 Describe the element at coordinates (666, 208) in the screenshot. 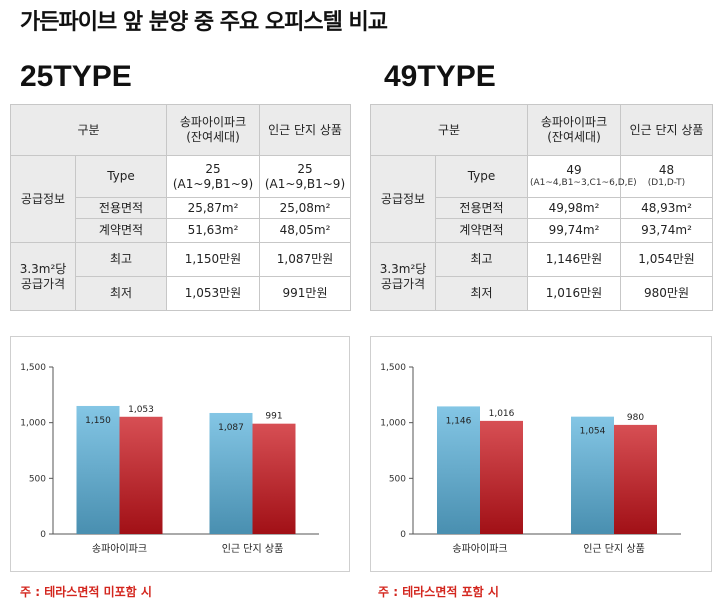

I see `cell-exclusive-area-v2: 48,93m²` at that location.